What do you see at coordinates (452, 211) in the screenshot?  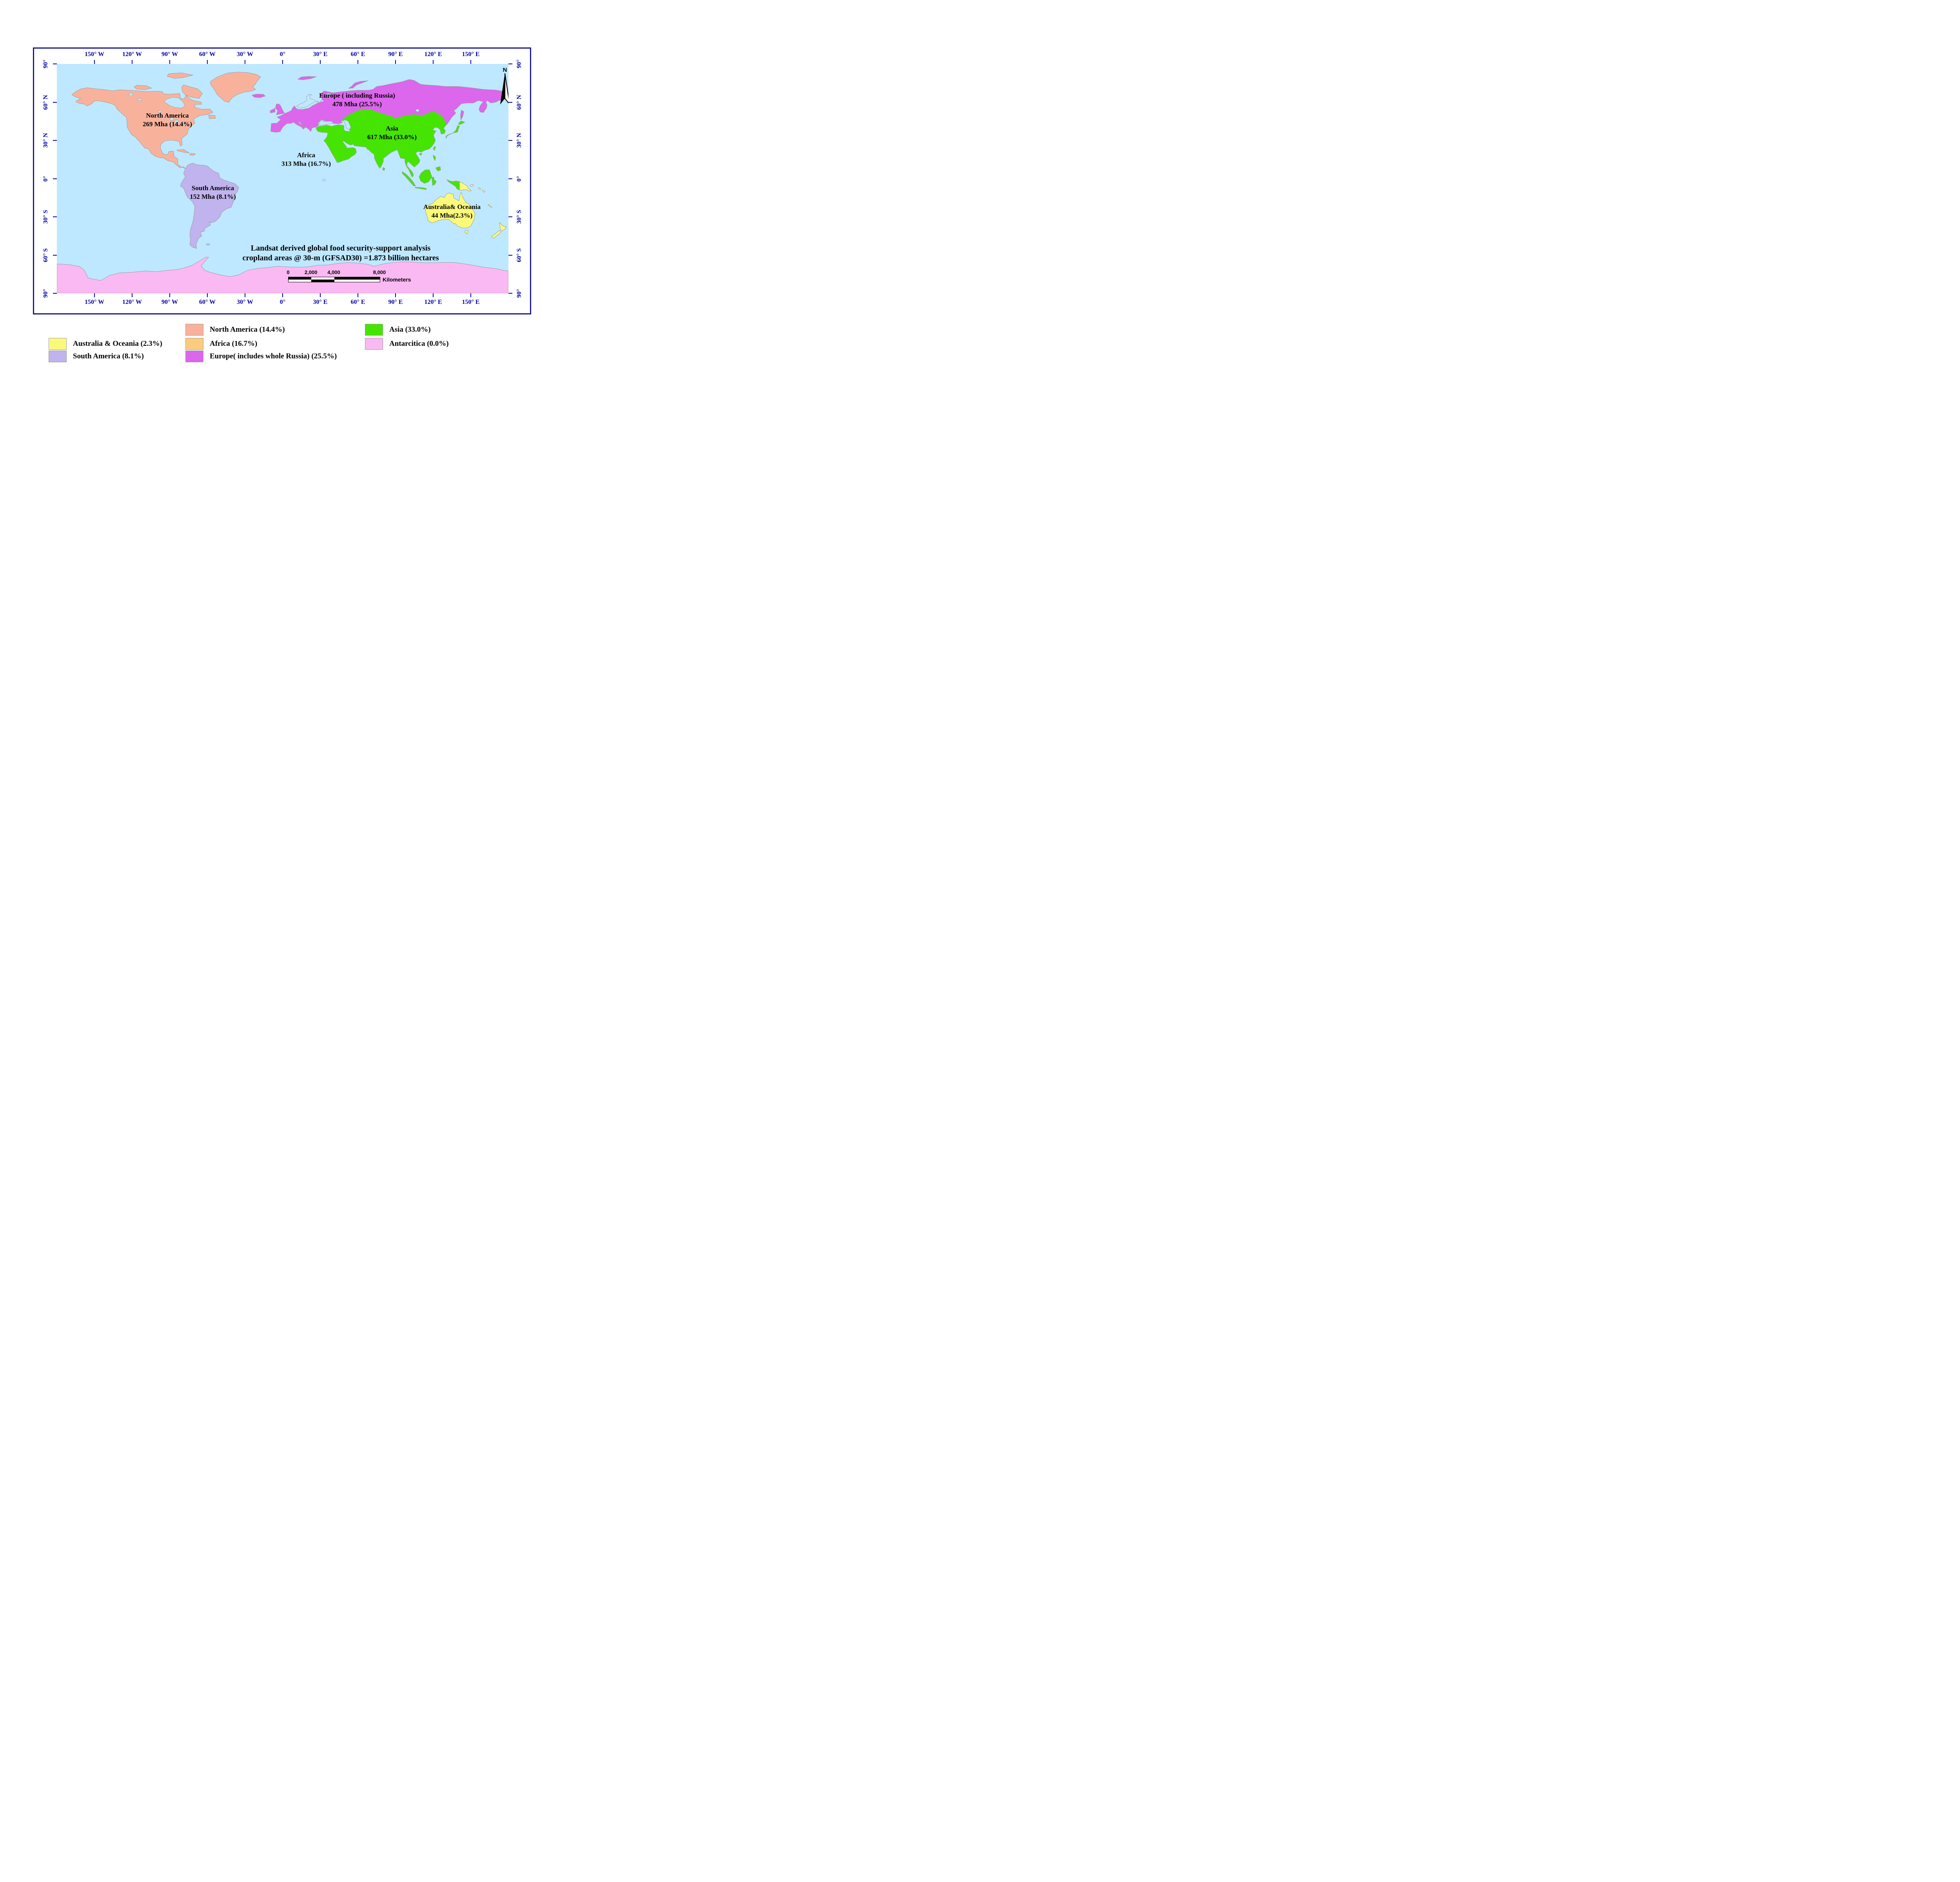 I see `label-australia: Australia& Oceania 44 Mha(2.3%)` at bounding box center [452, 211].